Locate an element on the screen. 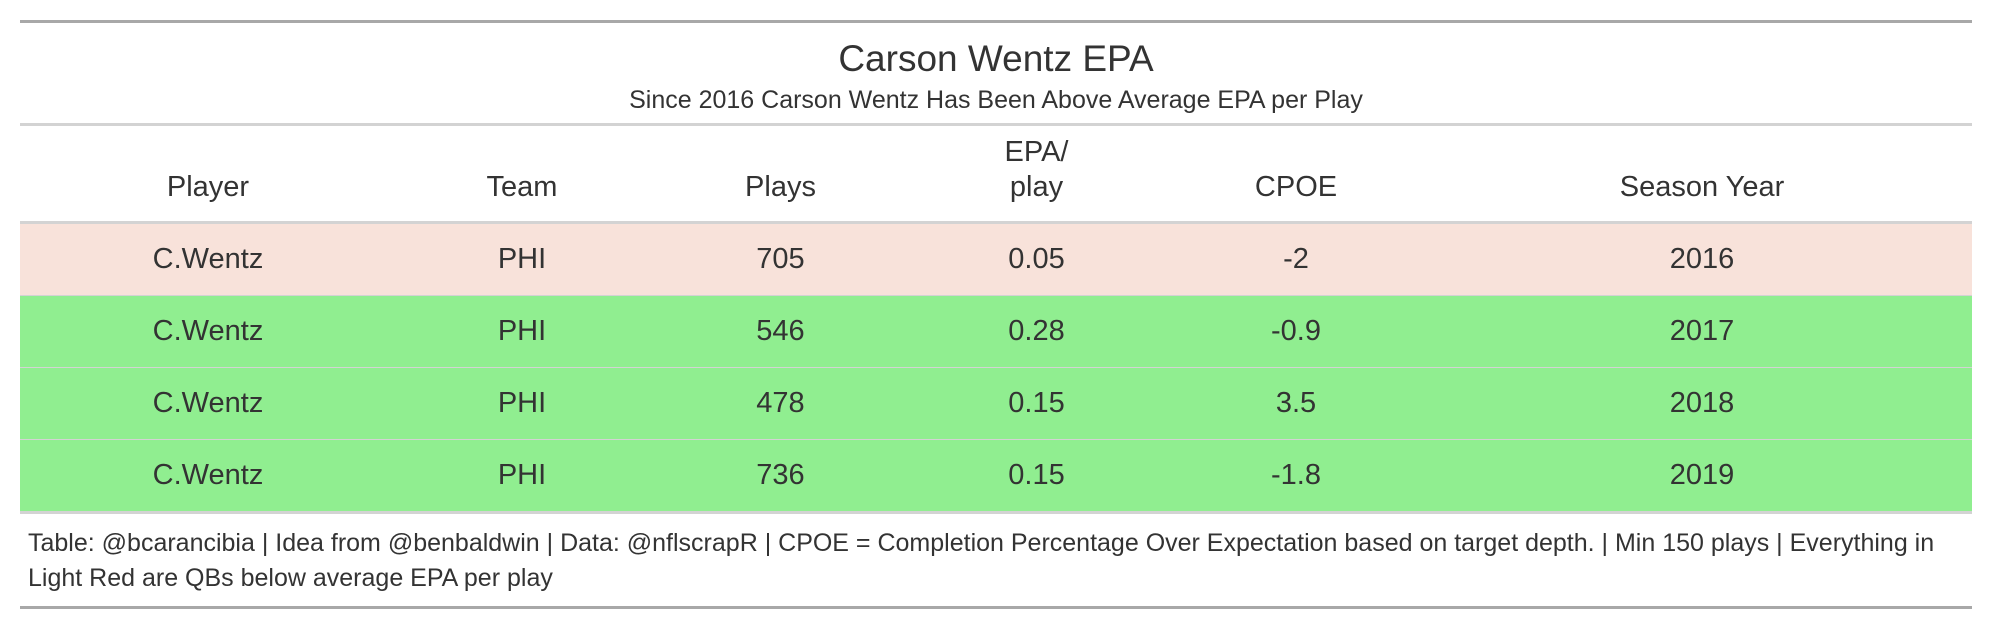  cell-plays: 546 is located at coordinates (780, 331).